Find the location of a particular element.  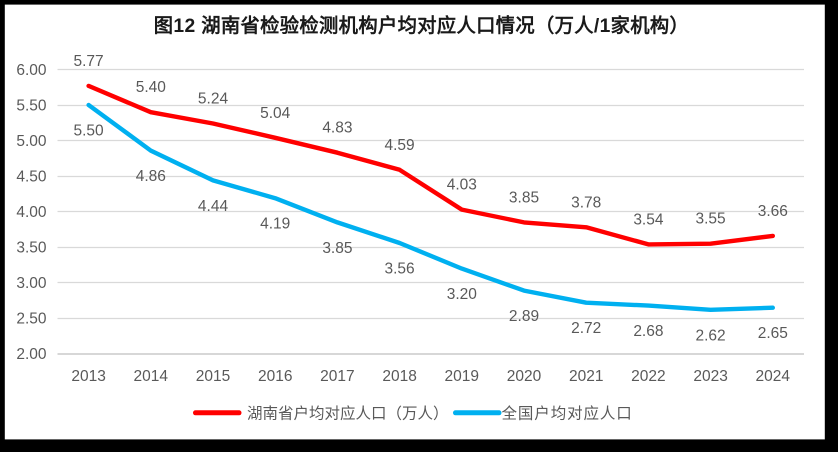

svg-text: 5.00 is located at coordinates (31, 141).